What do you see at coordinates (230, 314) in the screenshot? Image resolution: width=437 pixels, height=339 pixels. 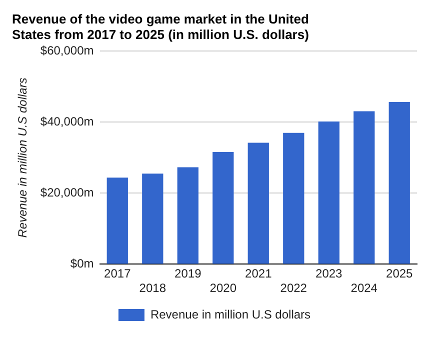 I see `legend-label: Revenue in million U.S dollars` at bounding box center [230, 314].